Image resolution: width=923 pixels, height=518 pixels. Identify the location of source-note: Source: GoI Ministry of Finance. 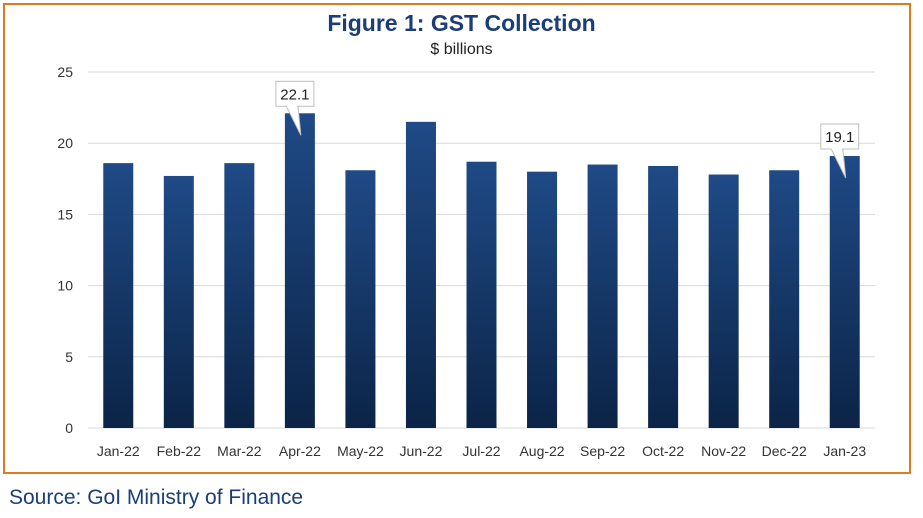
(156, 497).